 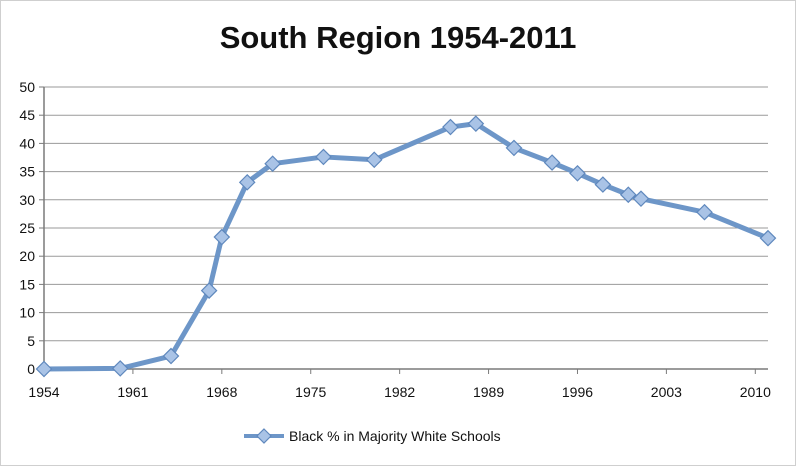 What do you see at coordinates (310, 392) in the screenshot?
I see `x-tick-label: 1975` at bounding box center [310, 392].